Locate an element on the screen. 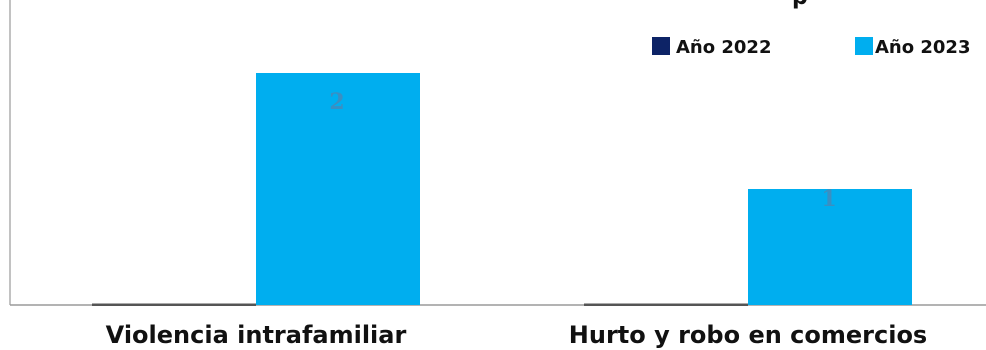  legend-swatch-ano-2022 is located at coordinates (661, 46).